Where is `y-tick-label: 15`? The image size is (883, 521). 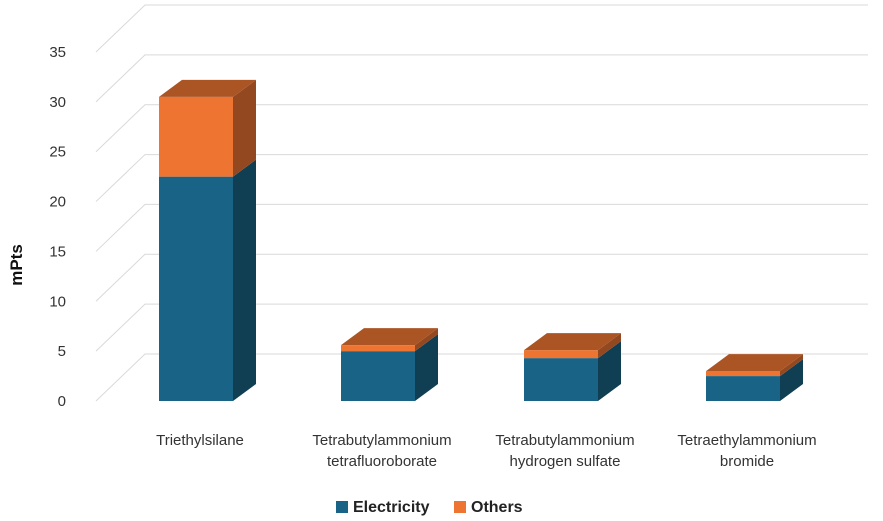 y-tick-label: 15 is located at coordinates (57, 251).